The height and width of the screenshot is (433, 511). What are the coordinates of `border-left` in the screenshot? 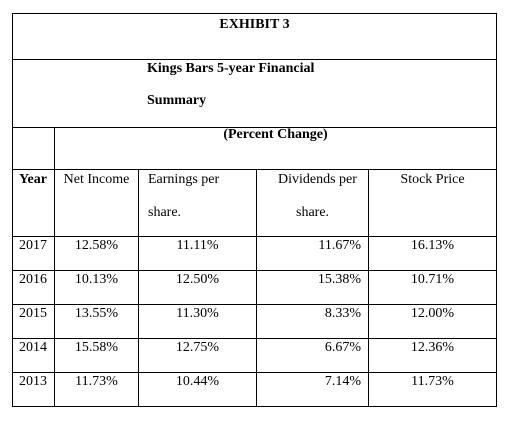 It's located at (12, 210).